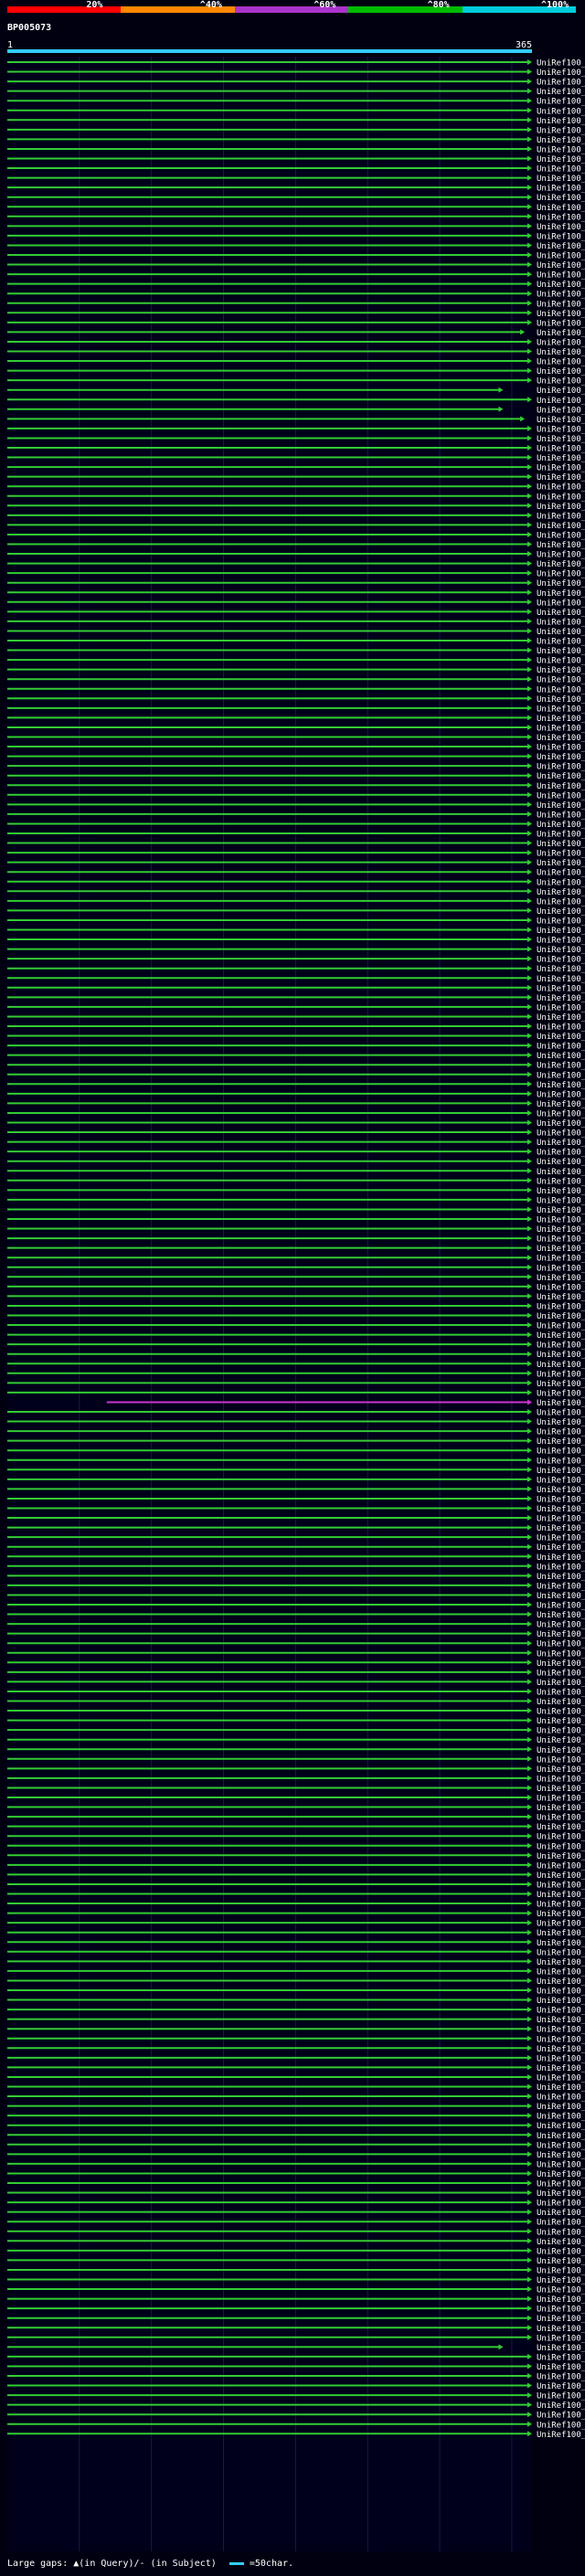 This screenshot has width=585, height=2576. I want to click on hit-label: UniRef100_B5XDB9, so click(561, 1018).